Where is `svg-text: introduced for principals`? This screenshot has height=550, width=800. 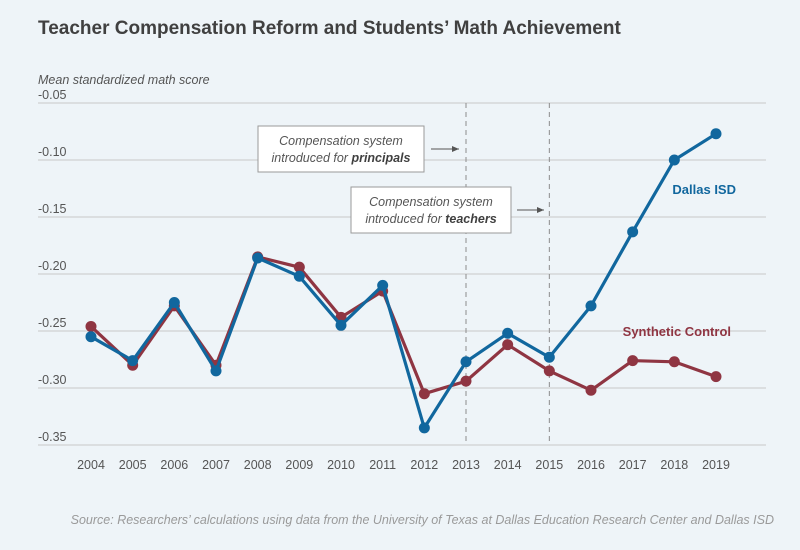
svg-text: introduced for principals is located at coordinates (341, 158).